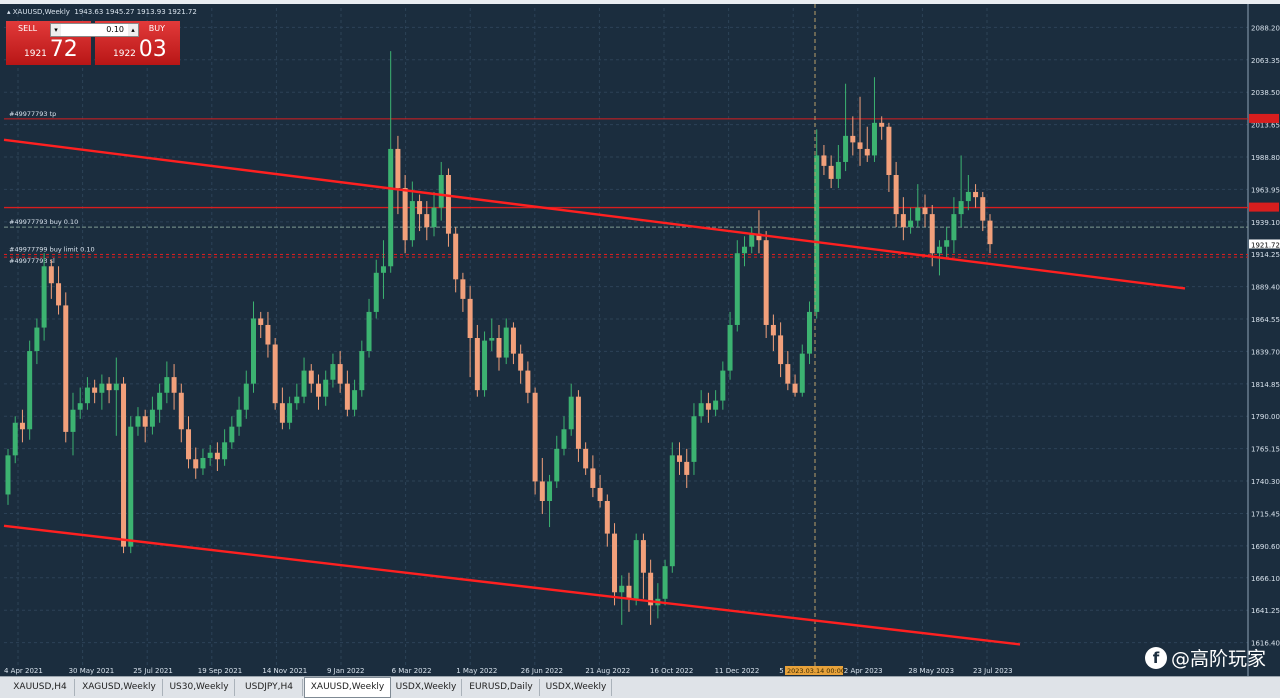 The height and width of the screenshot is (698, 1280). I want to click on lot-increase-icon: ▴, so click(133, 30).